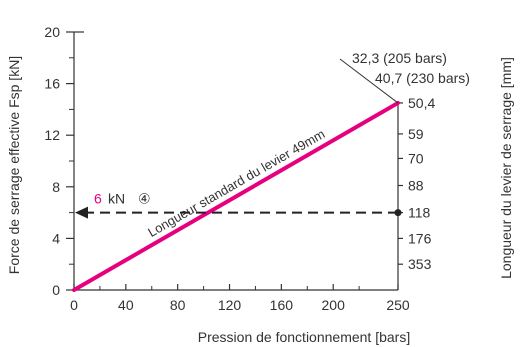 The image size is (523, 347). Describe the element at coordinates (236, 183) in the screenshot. I see `series-label: Longueur standard du levier 49mm` at that location.